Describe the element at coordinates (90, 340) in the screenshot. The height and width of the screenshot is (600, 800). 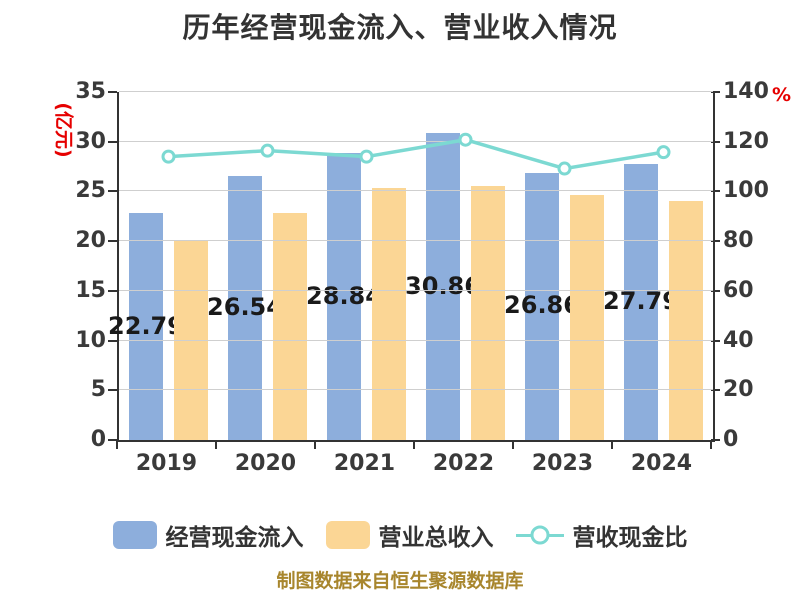
I see `left-axis-tick-label: 10` at that location.